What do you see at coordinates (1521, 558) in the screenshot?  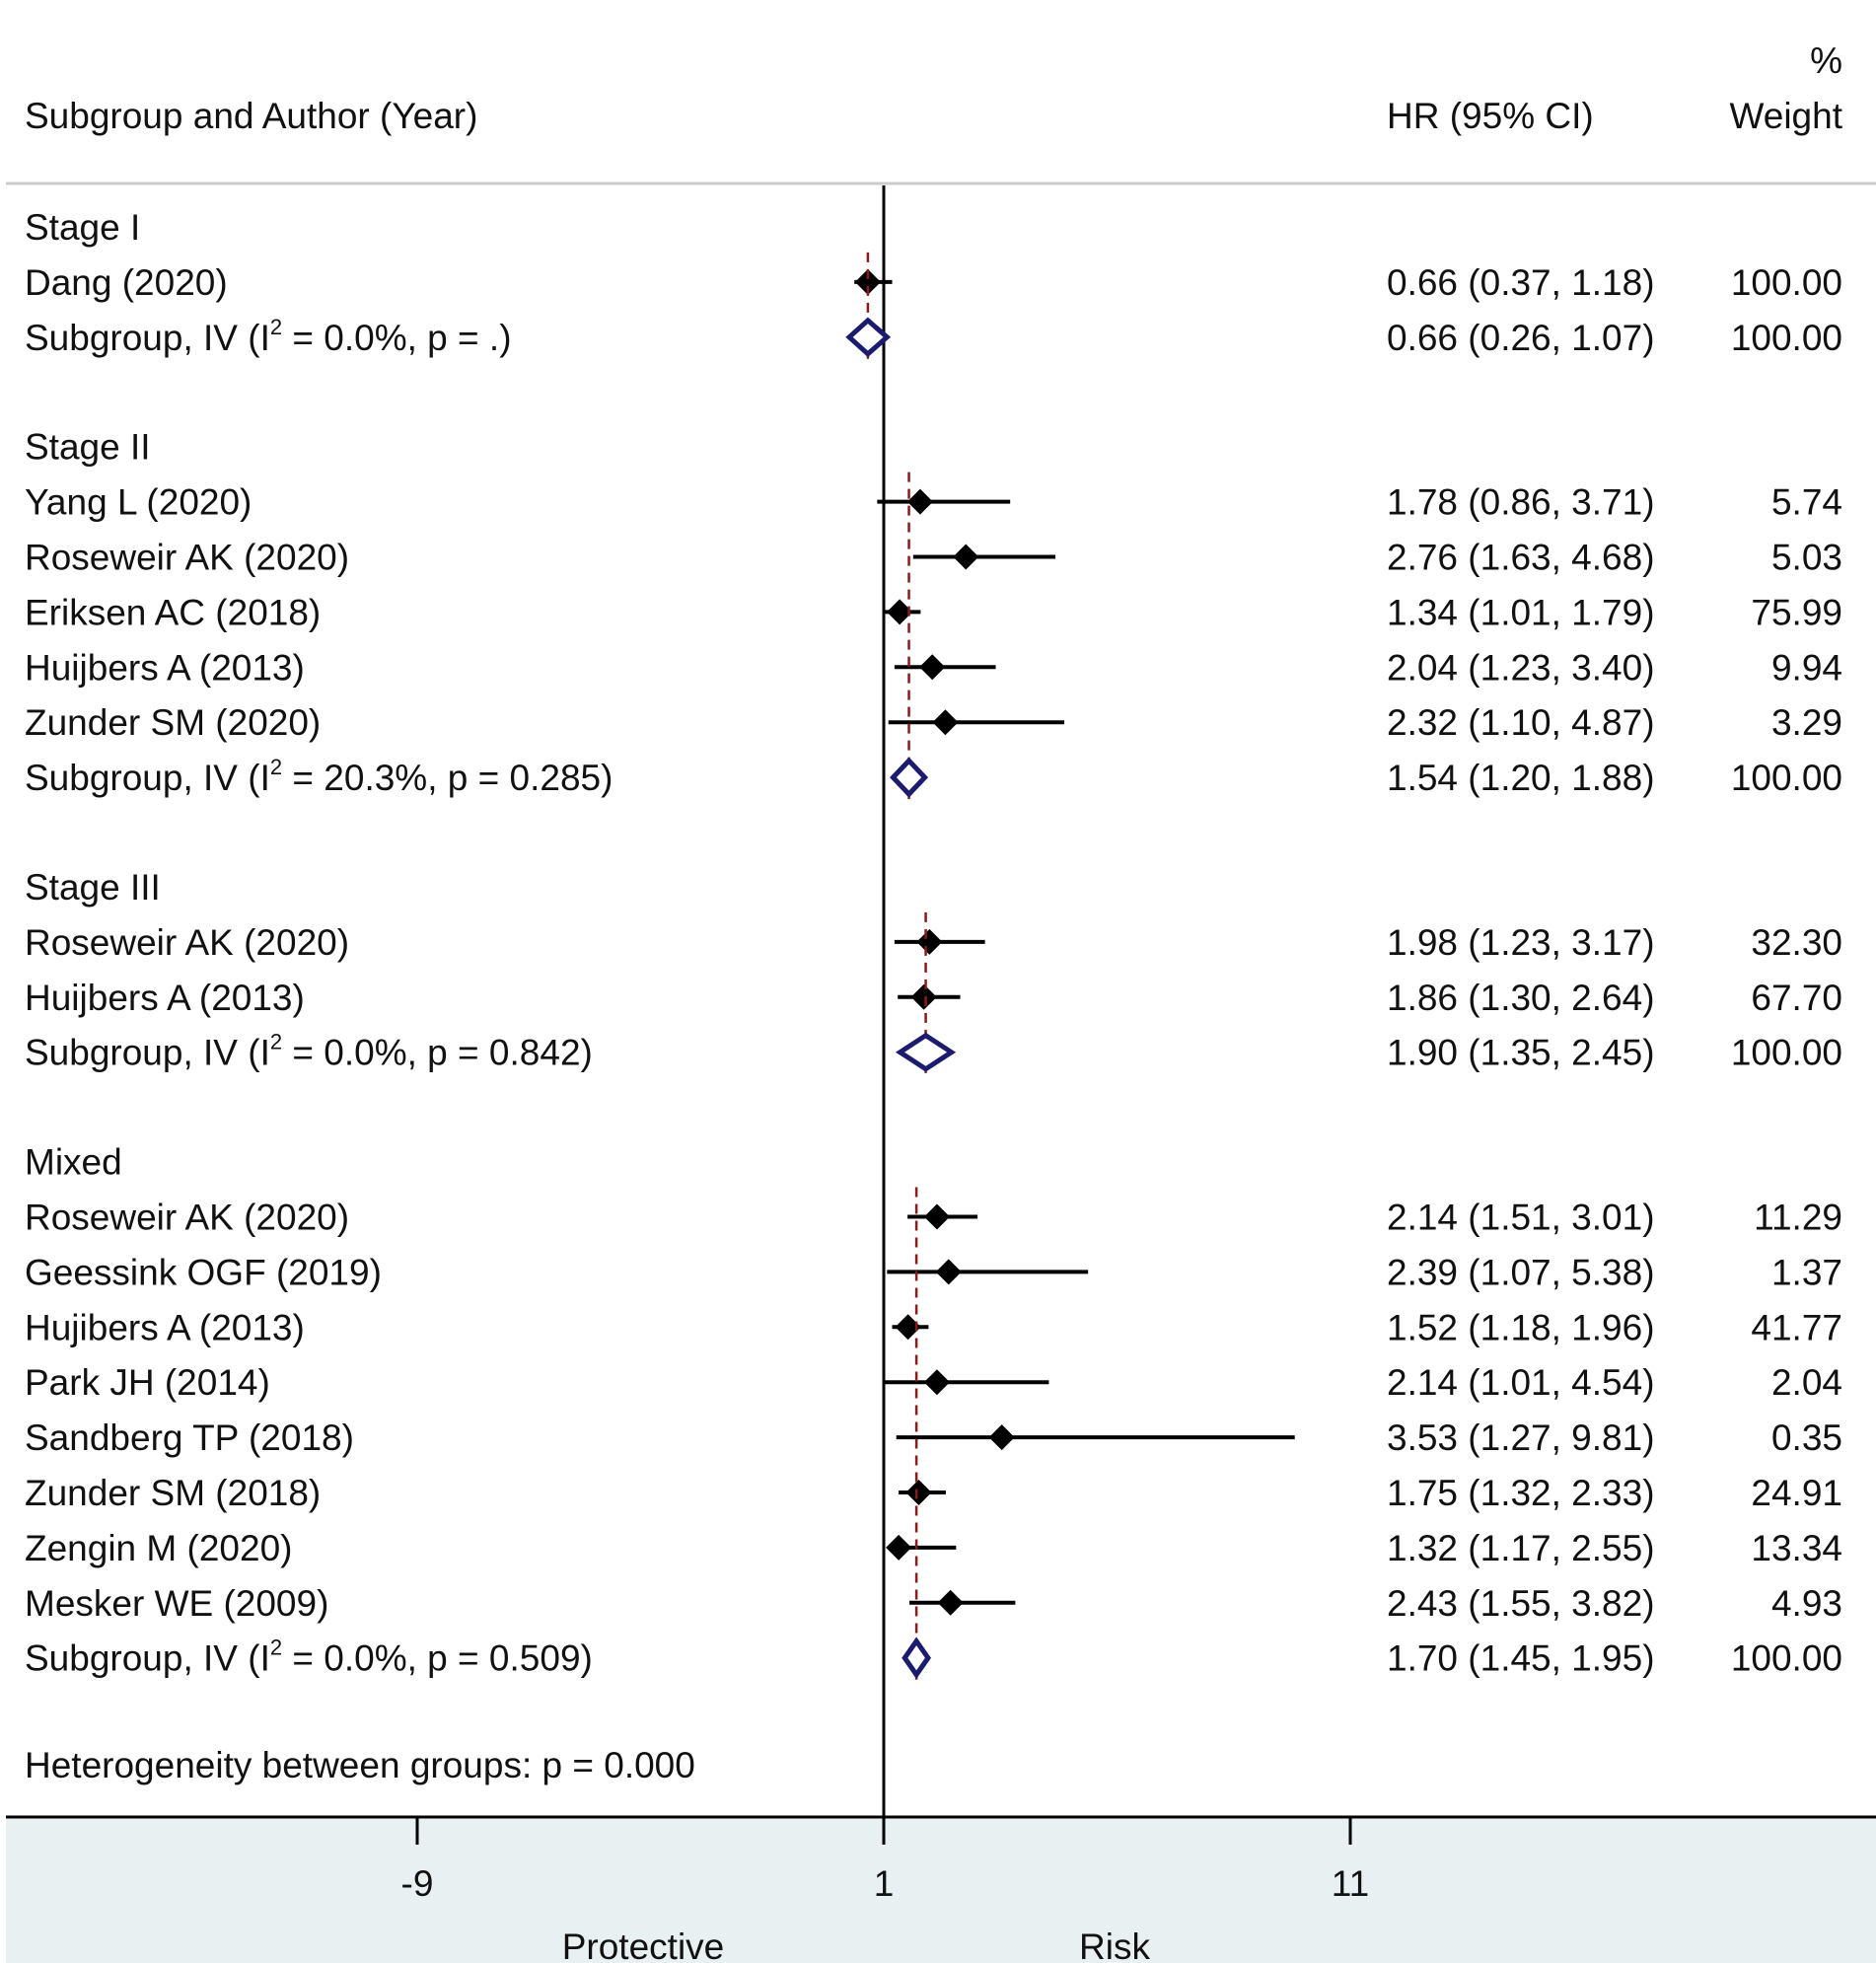 I see `hr-value: 2.76 (1.63, 4.68)` at bounding box center [1521, 558].